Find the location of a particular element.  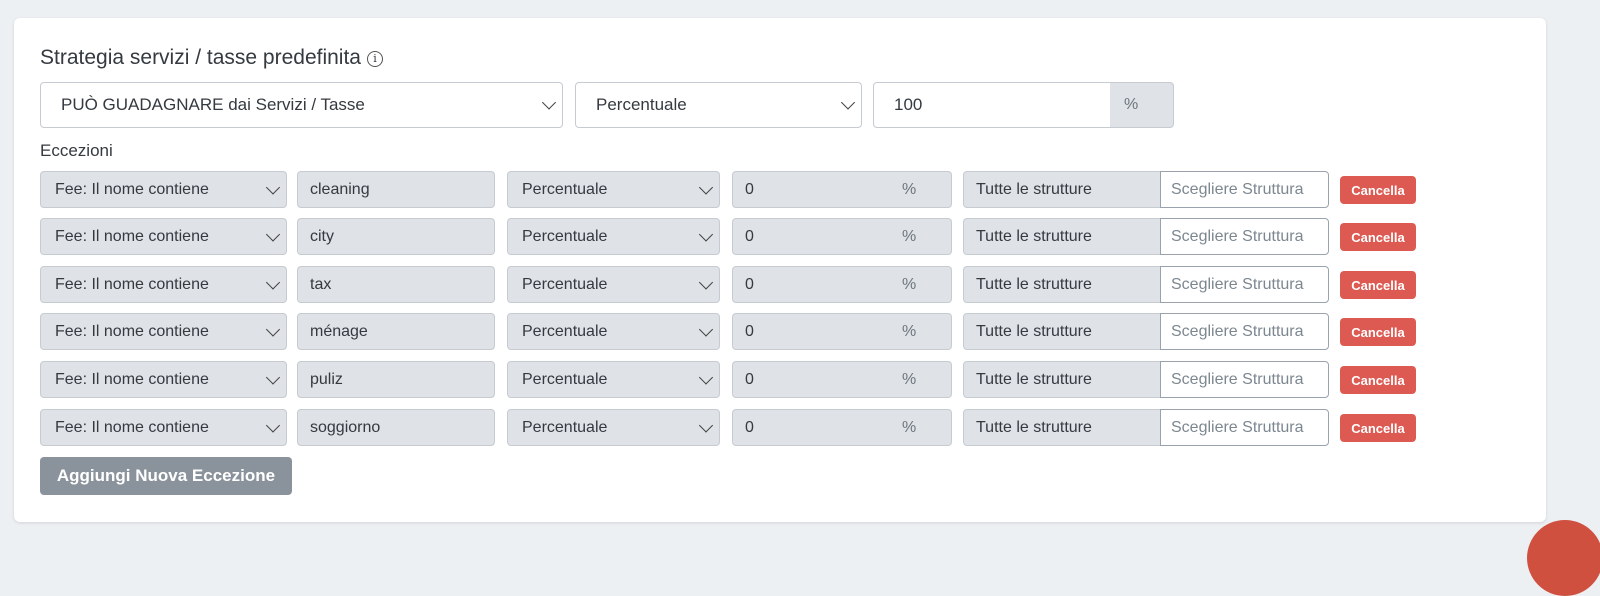

name-input: city is located at coordinates (396, 236).